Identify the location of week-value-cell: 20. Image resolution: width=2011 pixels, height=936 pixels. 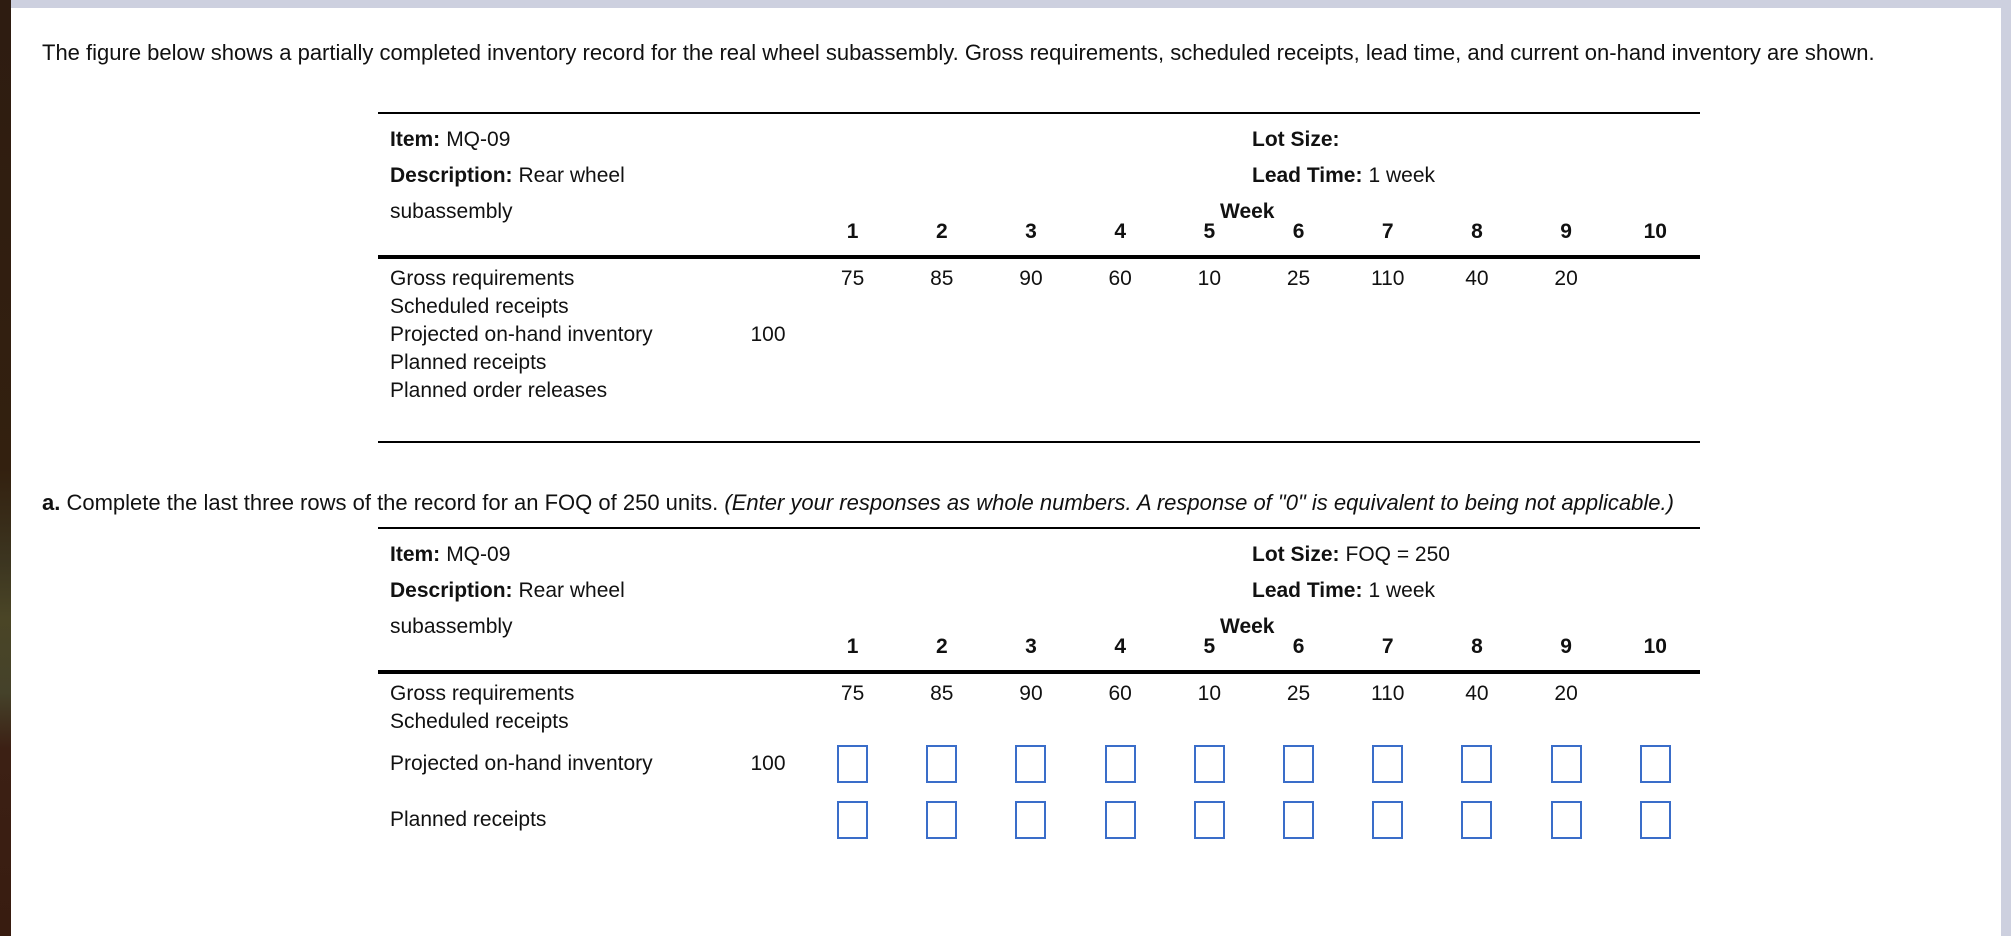
(1566, 278).